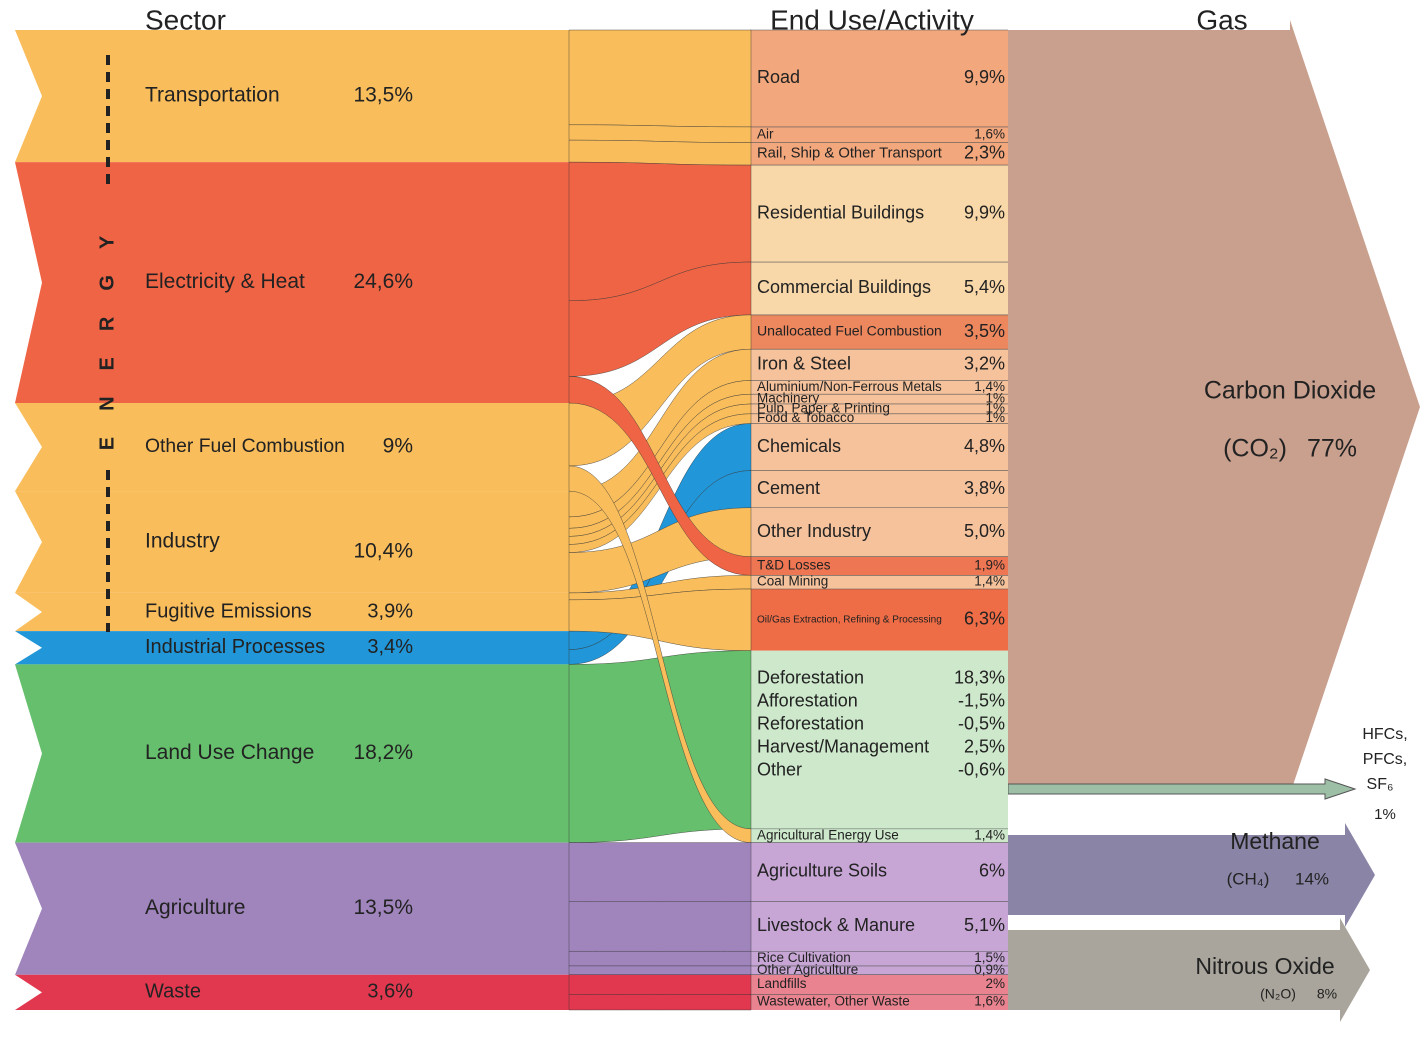 The height and width of the screenshot is (1037, 1425). Describe the element at coordinates (984, 619) in the screenshot. I see `end-use-value: 6,3%` at that location.